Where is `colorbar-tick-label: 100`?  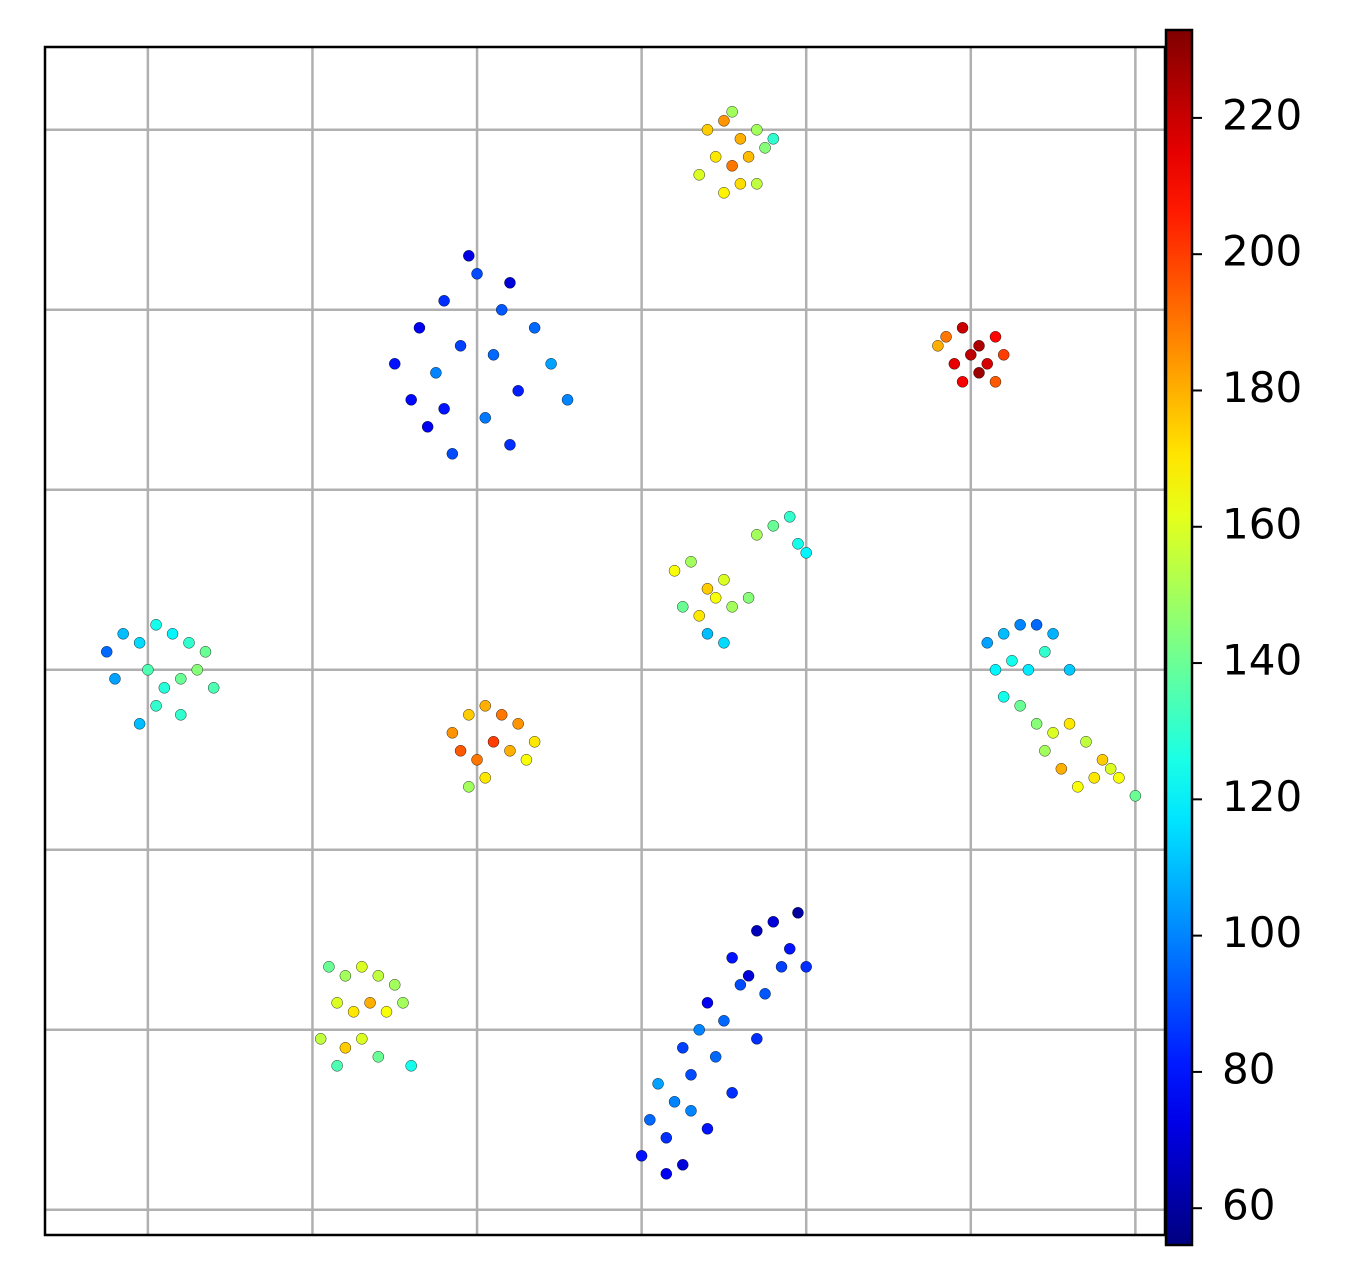 colorbar-tick-label: 100 is located at coordinates (1262, 932).